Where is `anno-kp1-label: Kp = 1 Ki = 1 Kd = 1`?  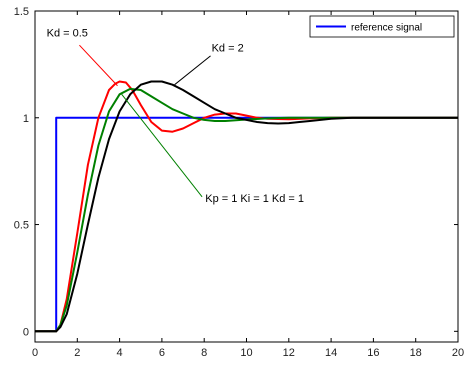
anno-kp1-label: Kp = 1 Ki = 1 Kd = 1 is located at coordinates (254, 199).